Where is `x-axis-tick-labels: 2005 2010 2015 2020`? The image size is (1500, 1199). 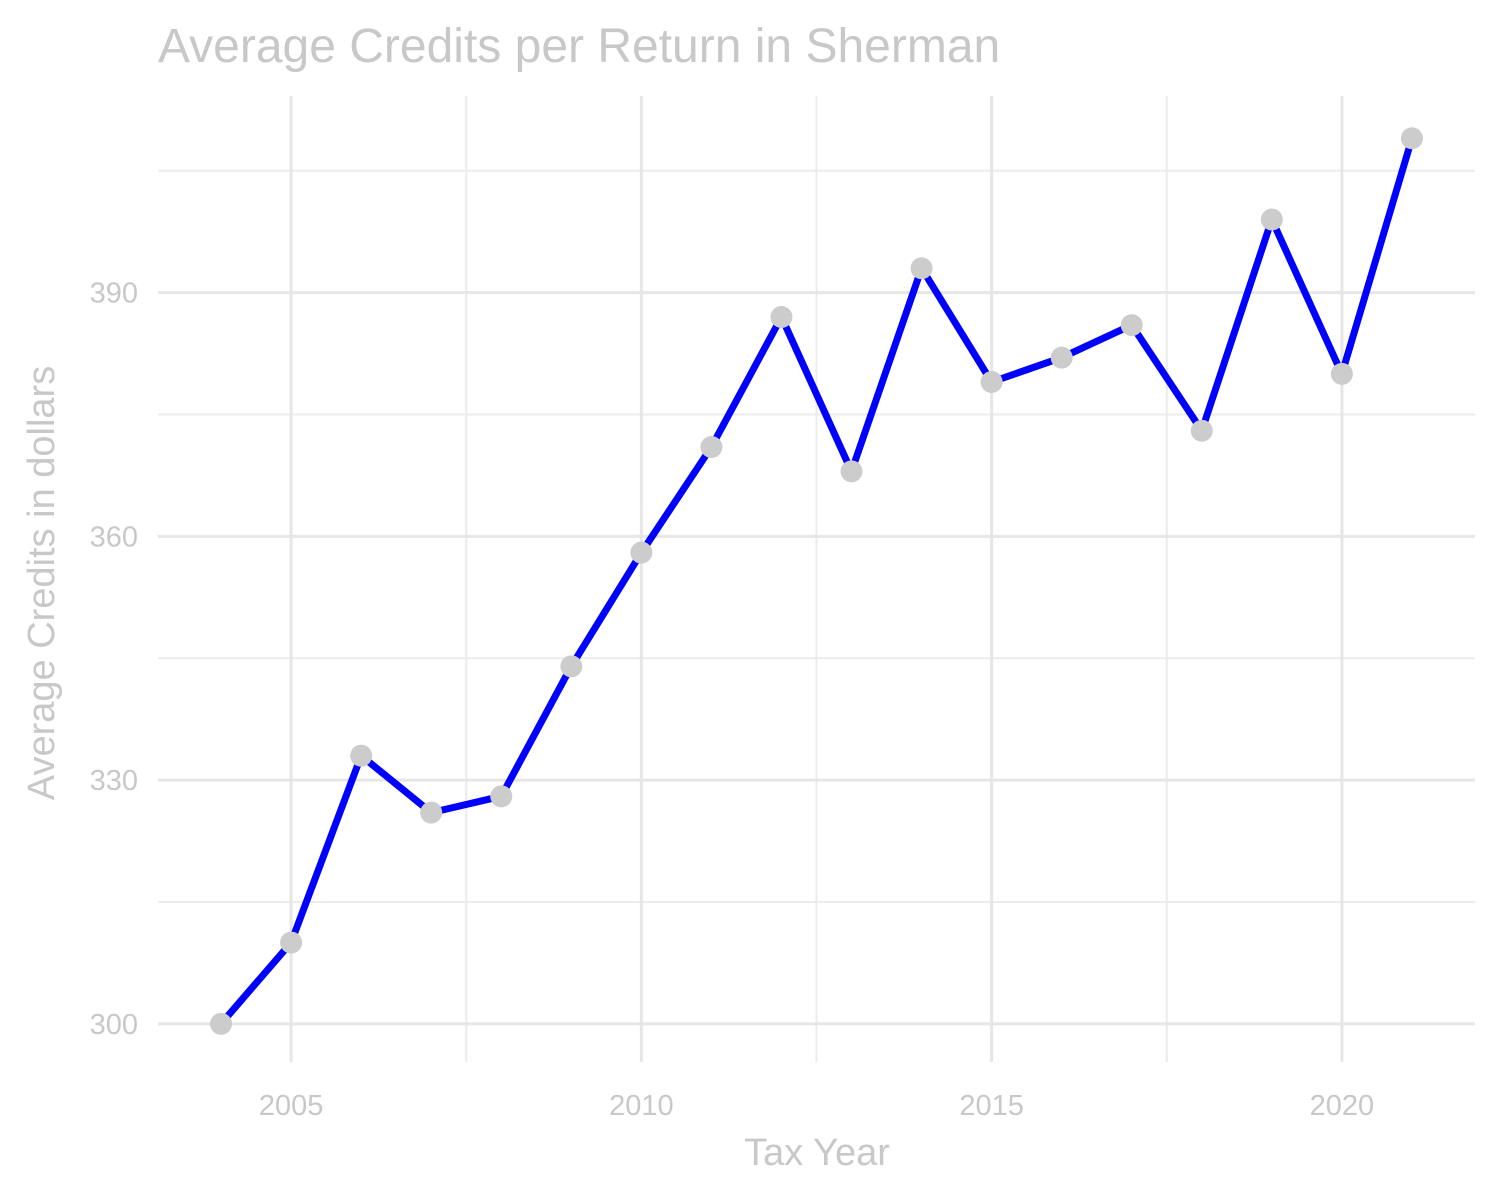 x-axis-tick-labels: 2005 2010 2015 2020 is located at coordinates (816, 1106).